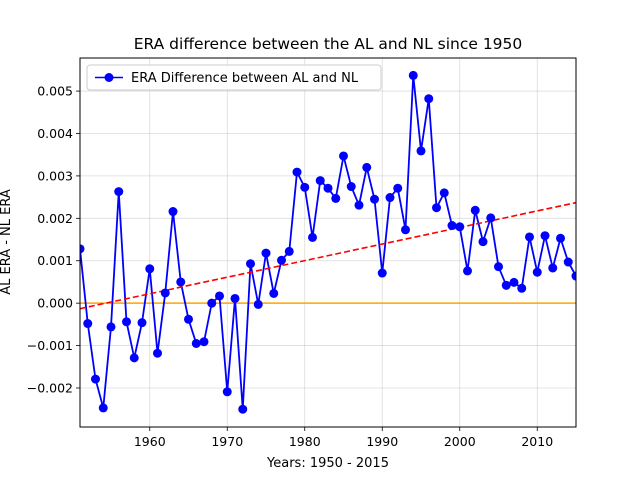  I want to click on y-tick-label: 0.000, so click(55, 303).